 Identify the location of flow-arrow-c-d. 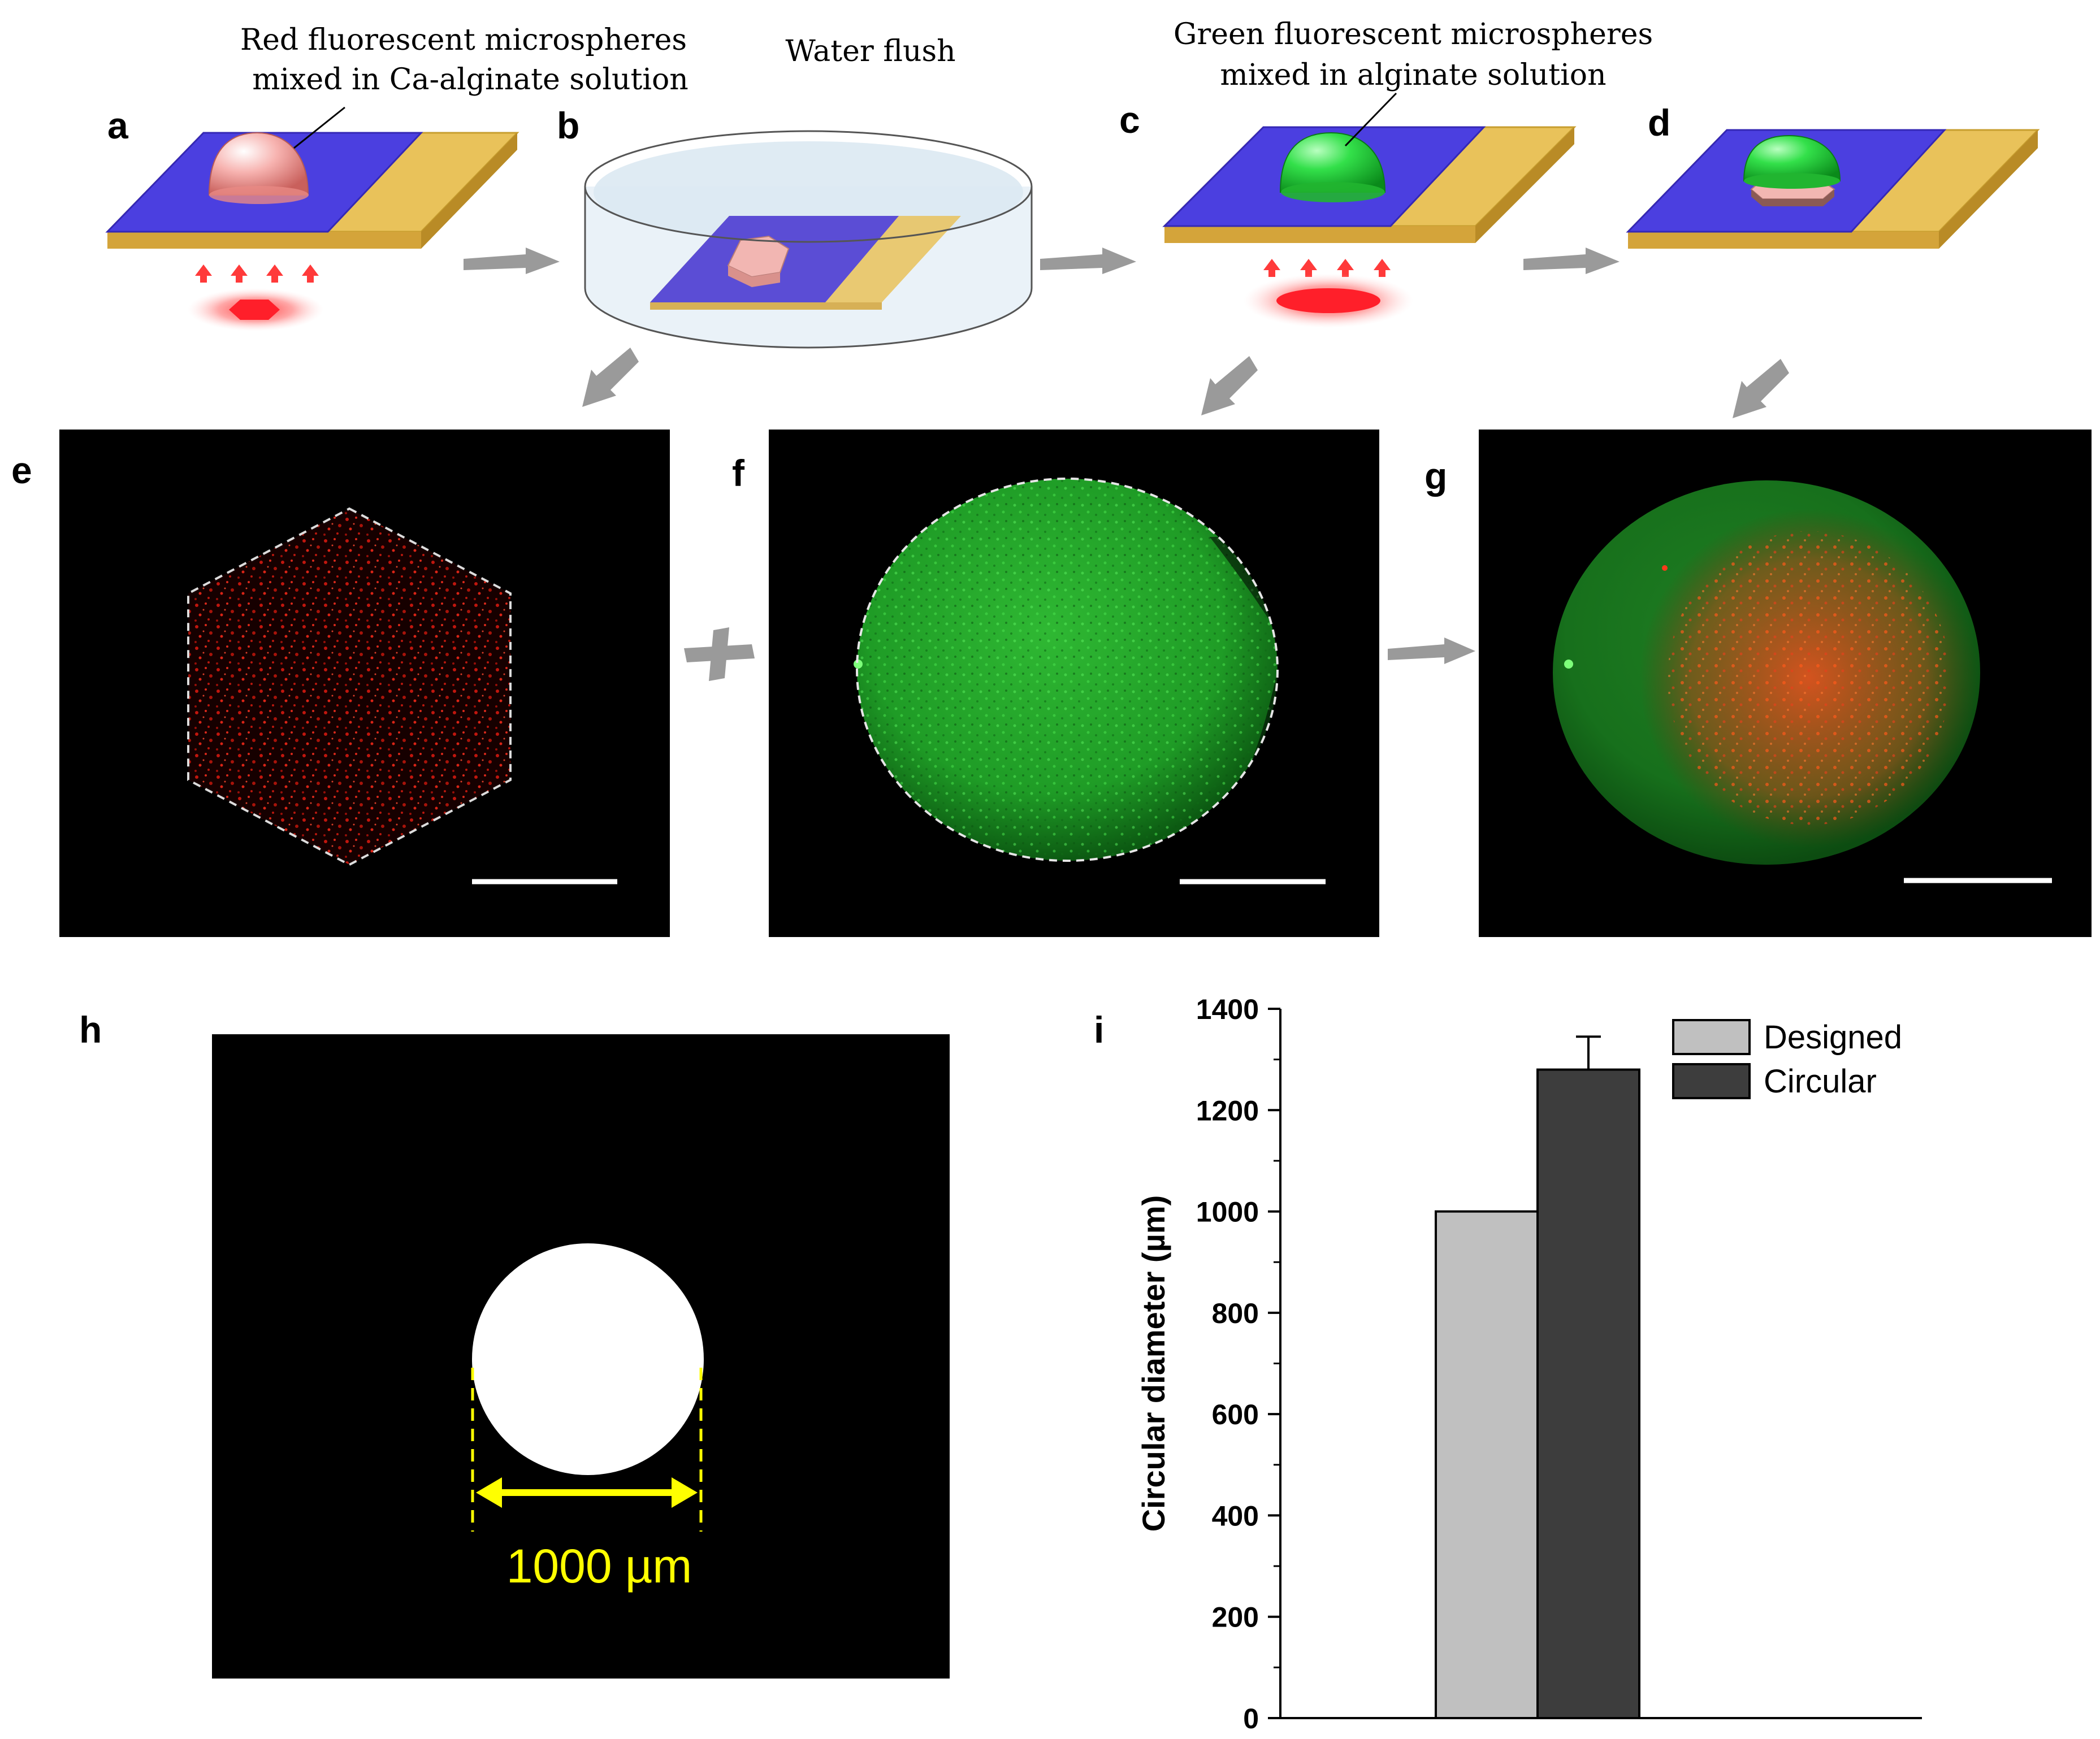
(1572, 261).